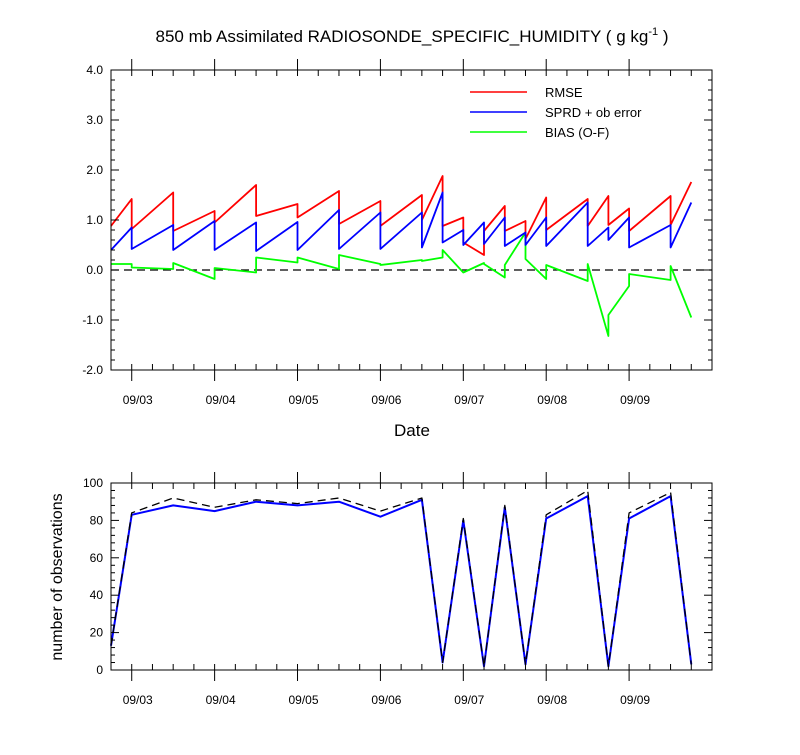 The width and height of the screenshot is (800, 755). What do you see at coordinates (94, 120) in the screenshot?
I see `top-y-tick-label: 3.0` at bounding box center [94, 120].